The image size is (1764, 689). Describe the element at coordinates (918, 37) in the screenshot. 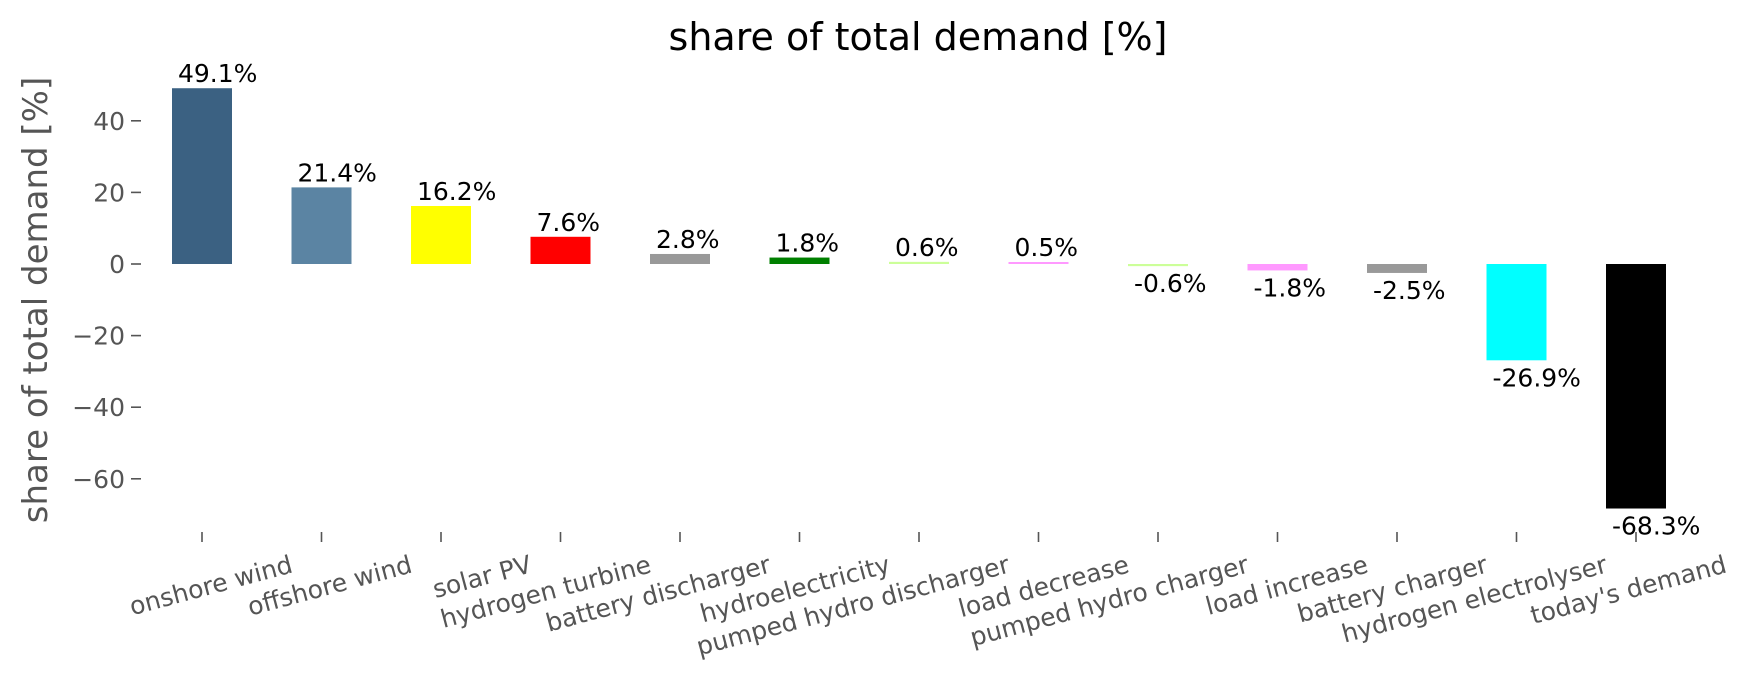

I see `chart-title: share of total demand [%]` at that location.